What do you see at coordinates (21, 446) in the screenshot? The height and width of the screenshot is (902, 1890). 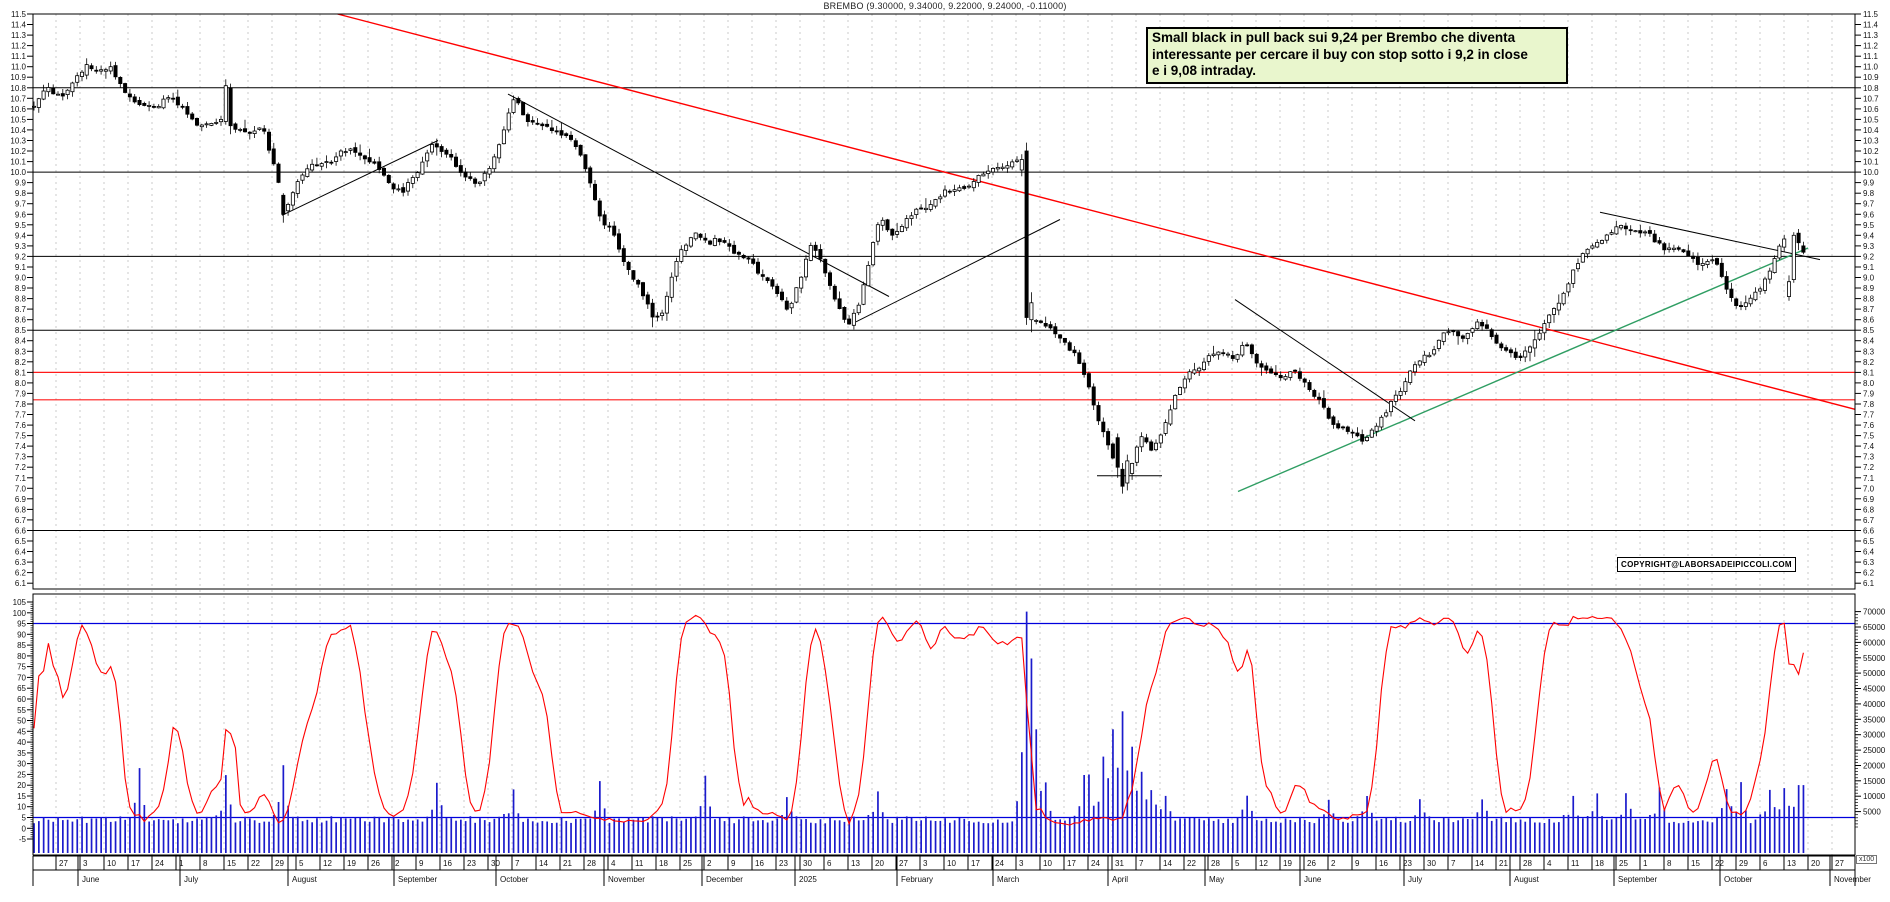 I see `svg-text: 7.4` at bounding box center [21, 446].